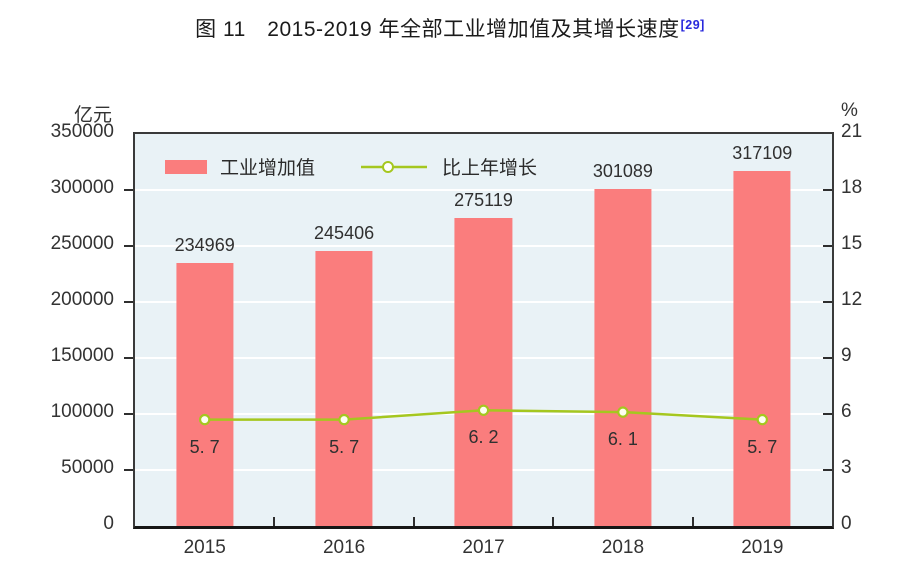 The height and width of the screenshot is (588, 900). What do you see at coordinates (483, 371) in the screenshot?
I see `bar-2017` at bounding box center [483, 371].